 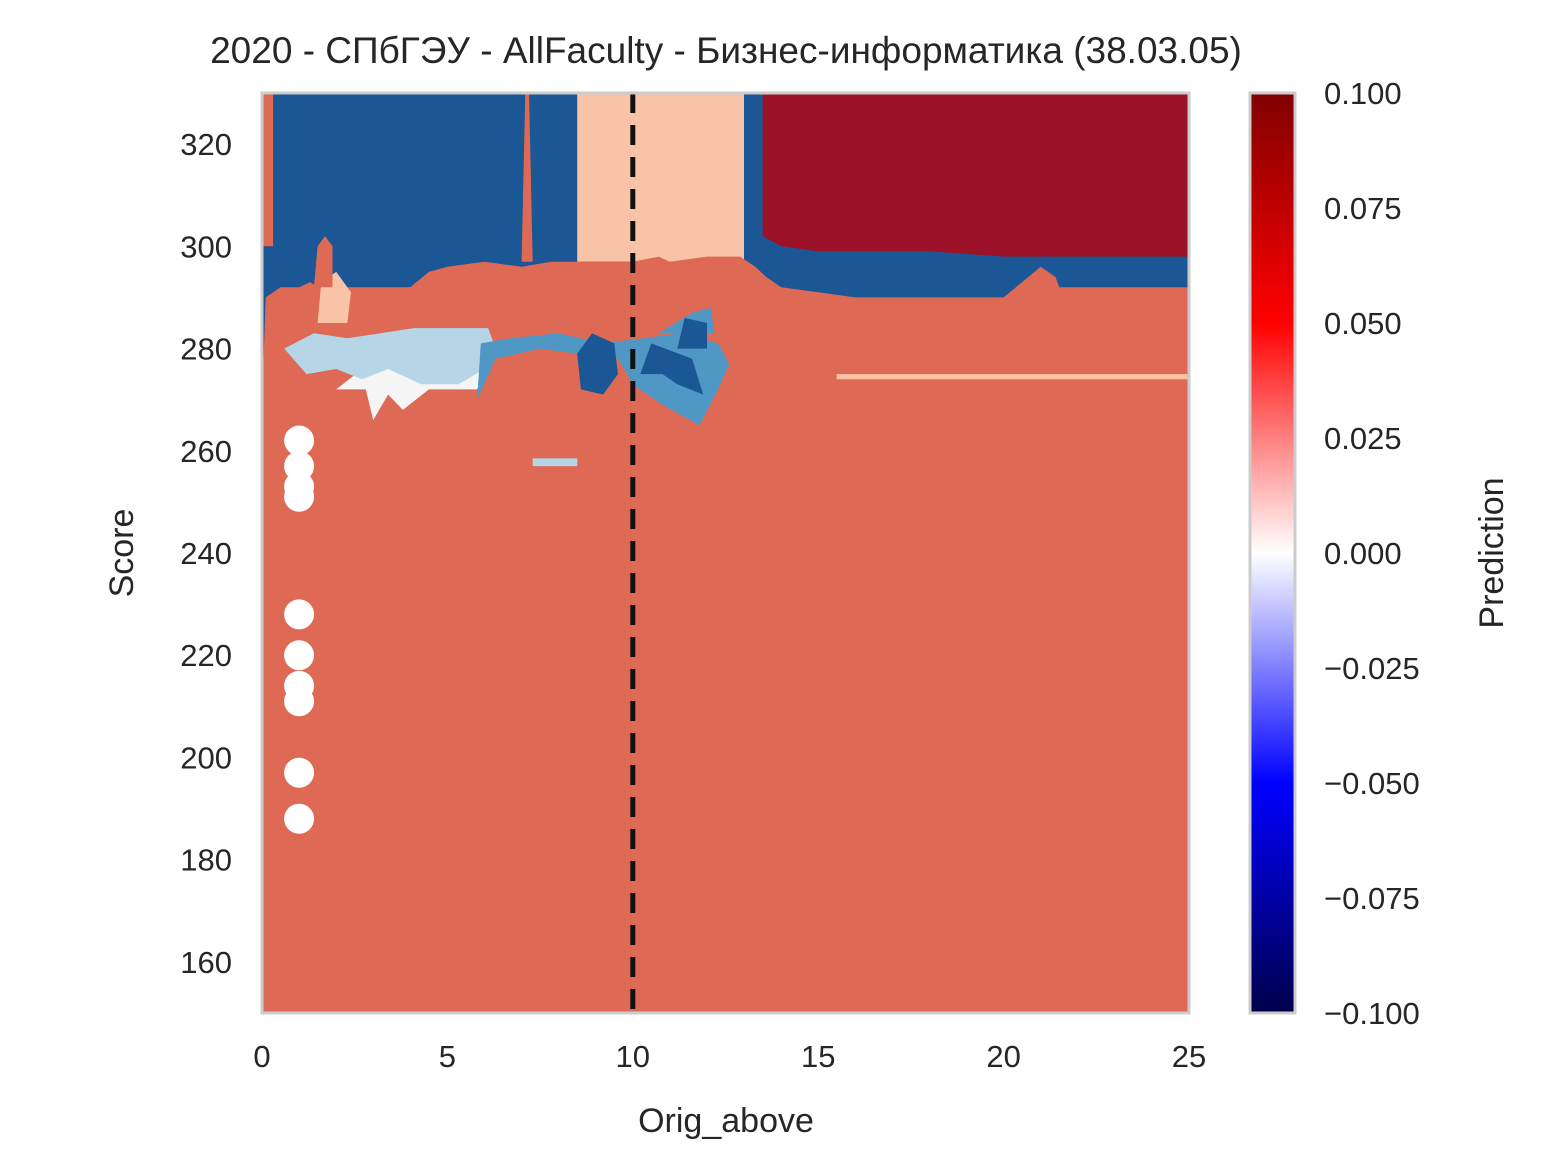 What do you see at coordinates (206, 246) in the screenshot?
I see `y-tick-label: 300` at bounding box center [206, 246].